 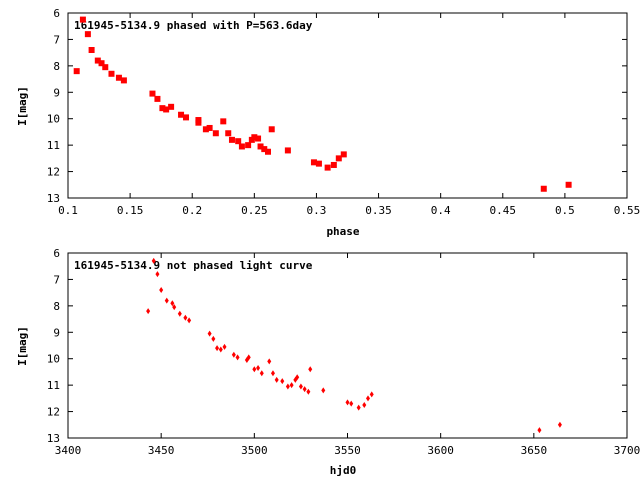 I want to click on x-tick-label: 0.3, so click(x=317, y=210).